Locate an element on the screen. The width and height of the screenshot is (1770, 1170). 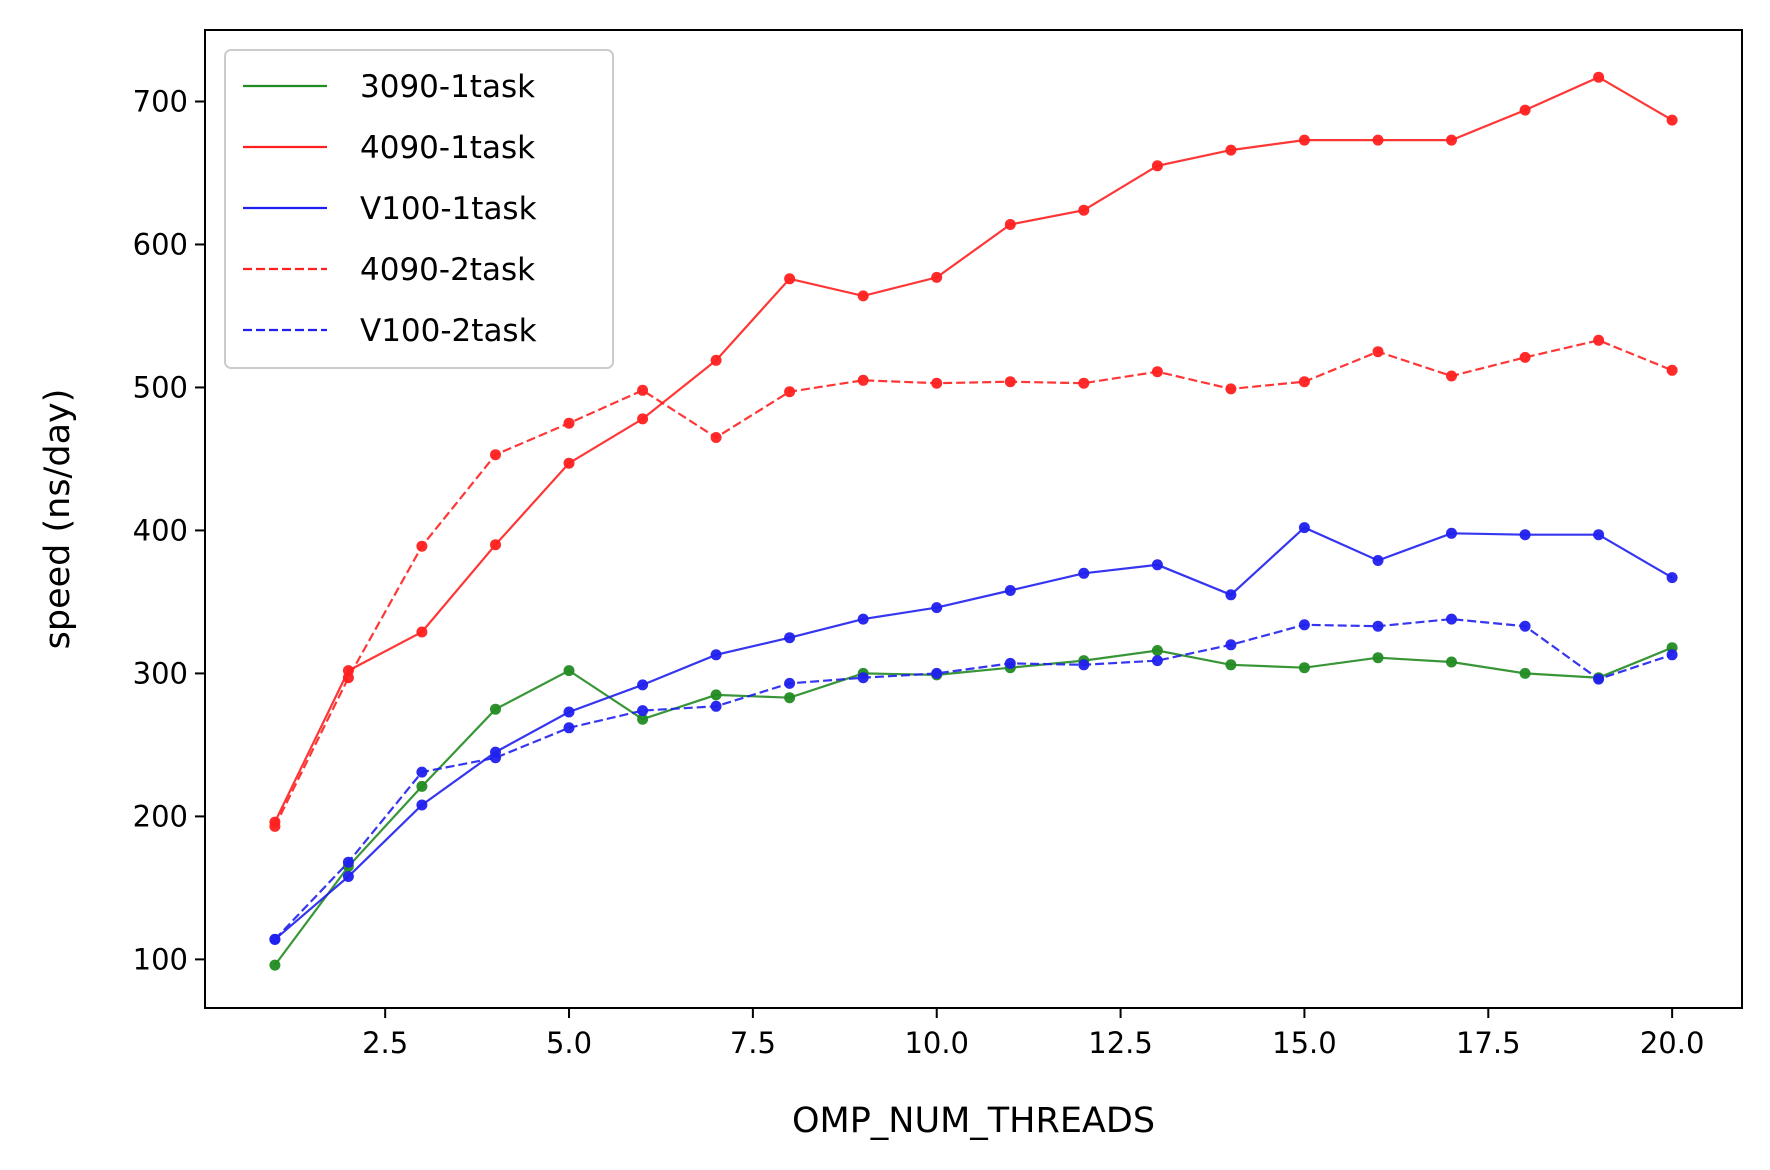
x-tick-label: 15.0 is located at coordinates (1304, 1043).